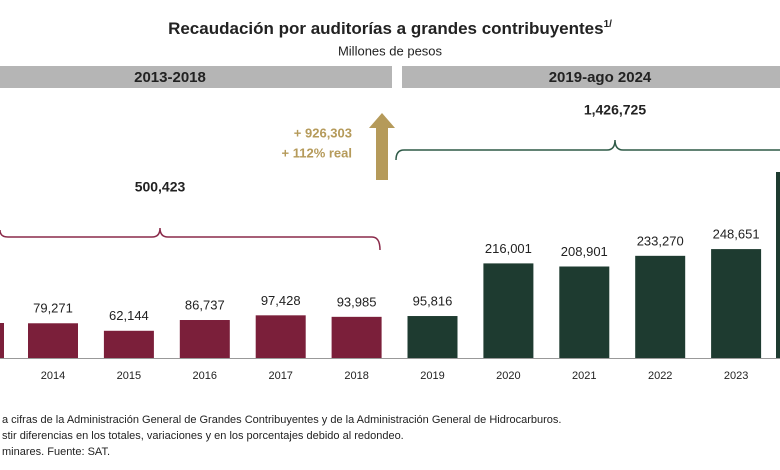 The width and height of the screenshot is (780, 470). What do you see at coordinates (382, 146) in the screenshot?
I see `arrow` at bounding box center [382, 146].